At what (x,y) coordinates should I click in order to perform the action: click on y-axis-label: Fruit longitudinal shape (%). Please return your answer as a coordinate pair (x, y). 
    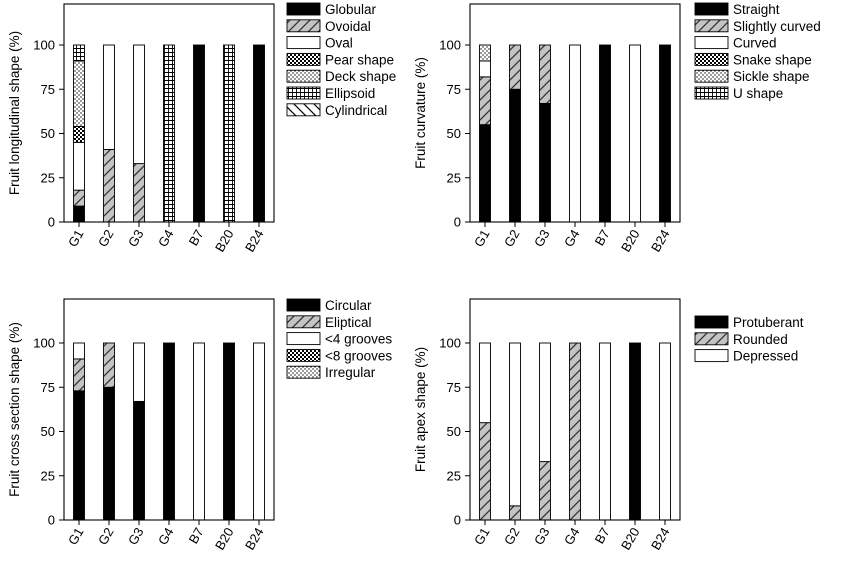
    Looking at the image, I should click on (14, 113).